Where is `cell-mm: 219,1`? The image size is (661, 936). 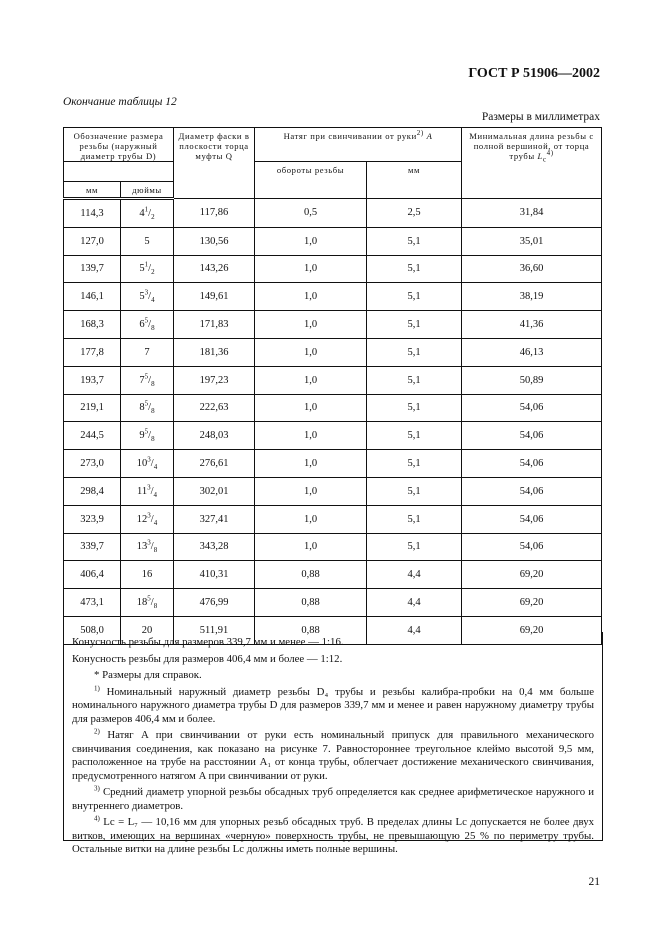 cell-mm: 219,1 is located at coordinates (92, 408).